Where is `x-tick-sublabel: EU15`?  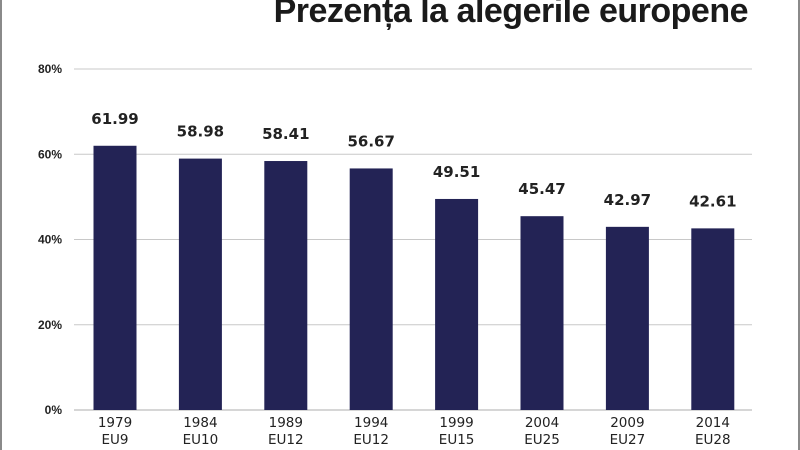
x-tick-sublabel: EU15 is located at coordinates (457, 440).